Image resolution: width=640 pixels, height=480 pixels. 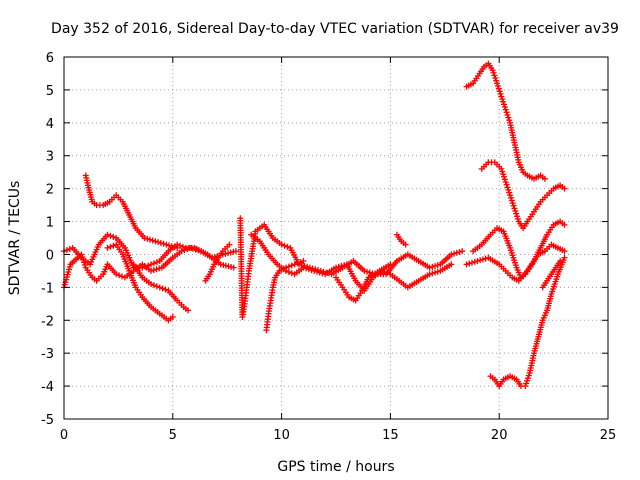 I want to click on y-tick-label: -5, so click(x=47, y=420).